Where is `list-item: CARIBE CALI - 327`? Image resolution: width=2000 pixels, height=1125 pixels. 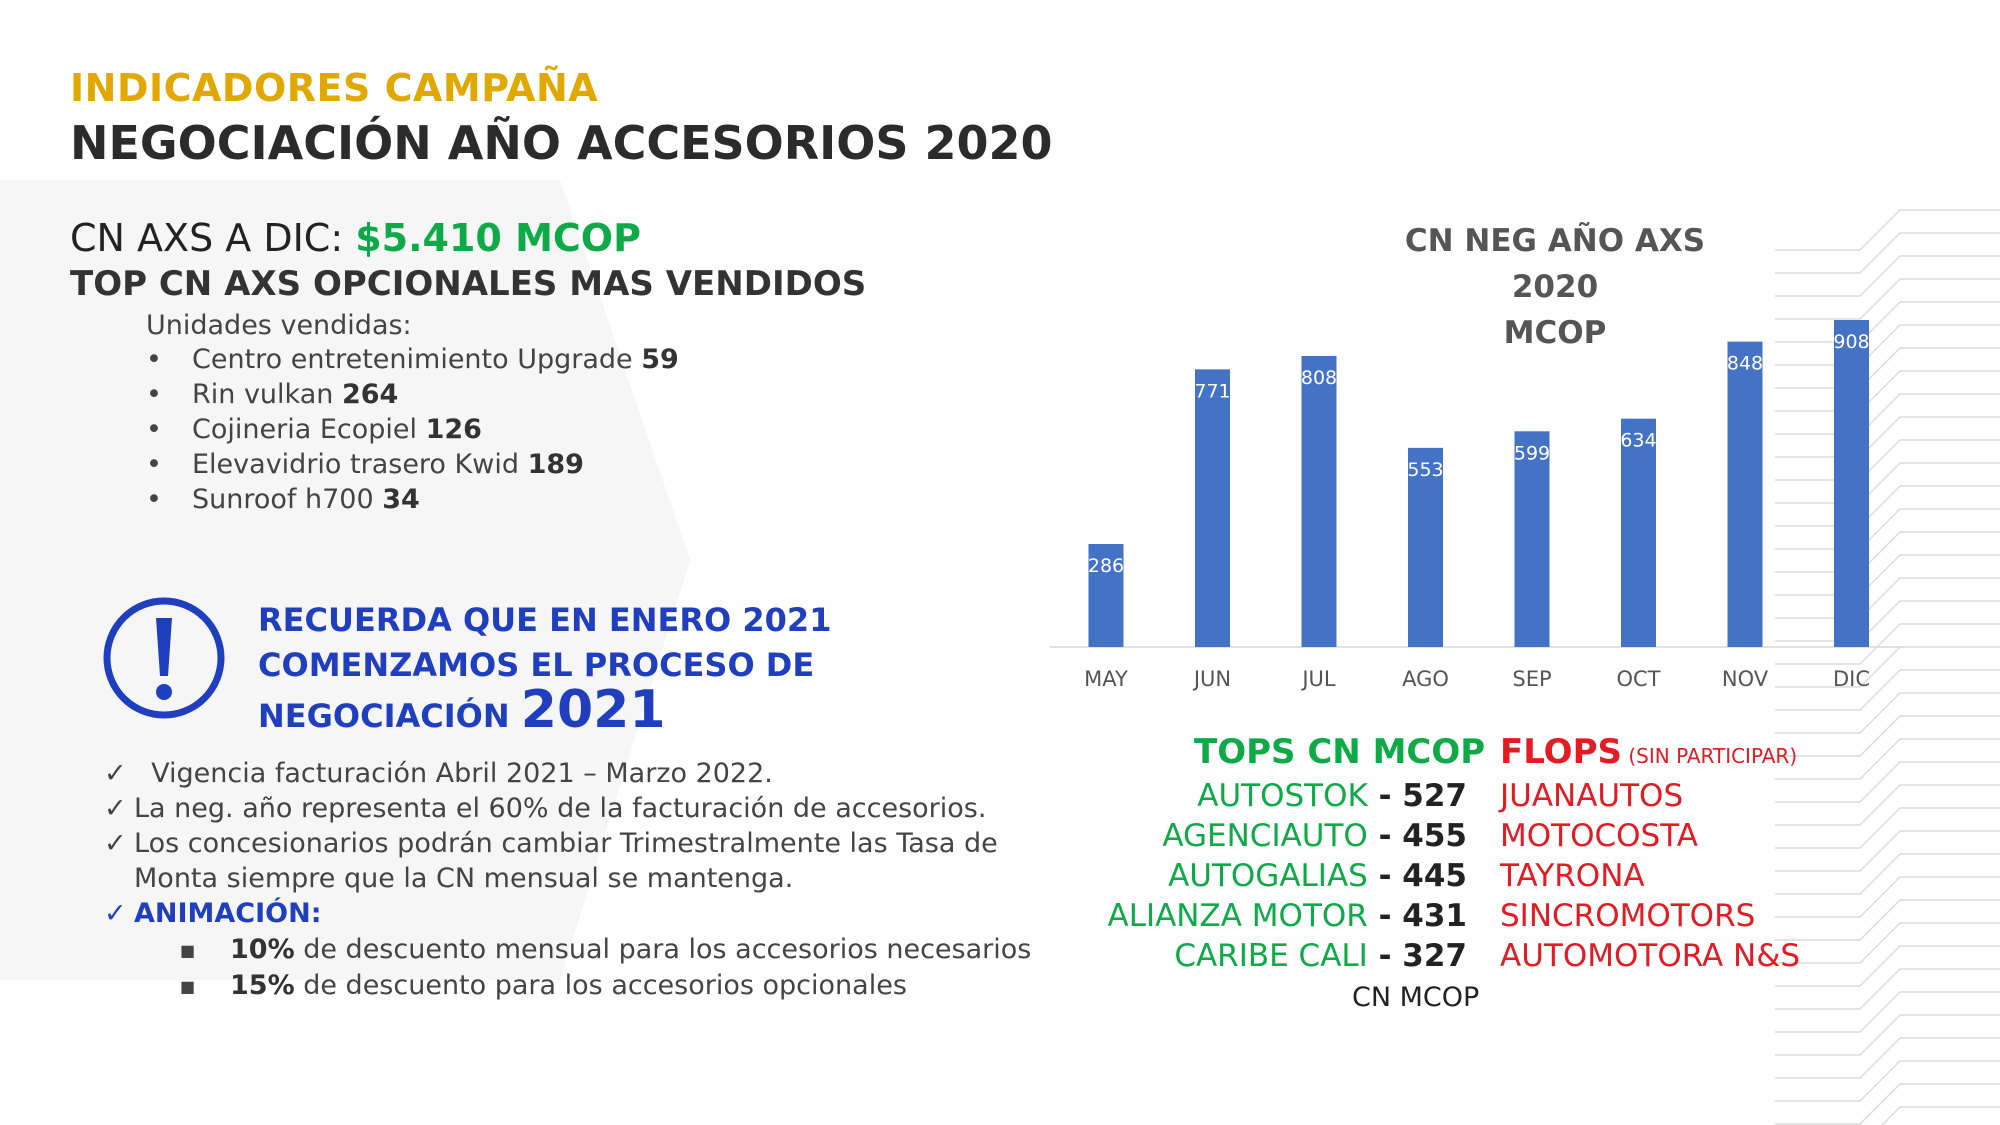
list-item: CARIBE CALI - 327 is located at coordinates (1287, 956).